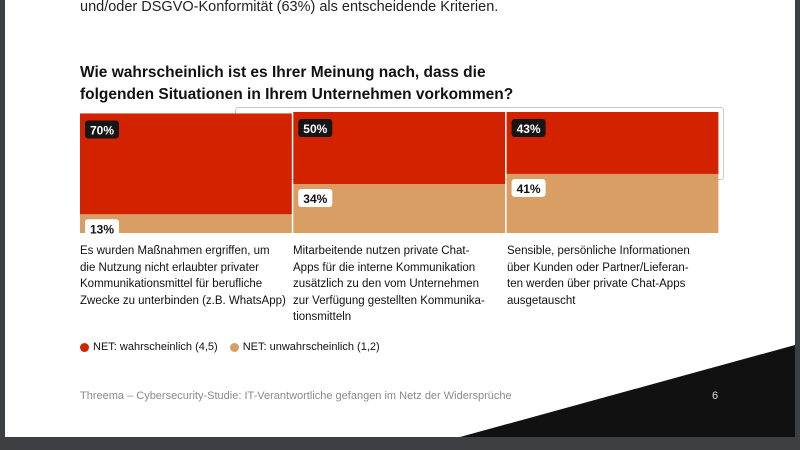 Image resolution: width=800 pixels, height=450 pixels. I want to click on data-label-unlikely: 13%, so click(102, 229).